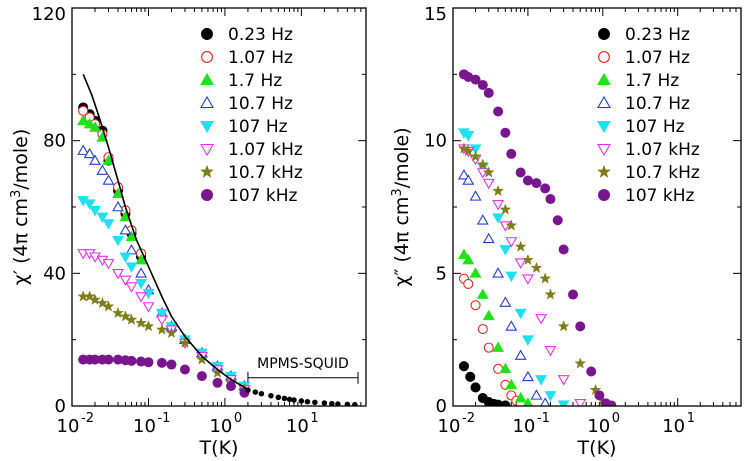 The height and width of the screenshot is (461, 748). What do you see at coordinates (163, 418) in the screenshot?
I see `x-tick-exponent: -1` at bounding box center [163, 418].